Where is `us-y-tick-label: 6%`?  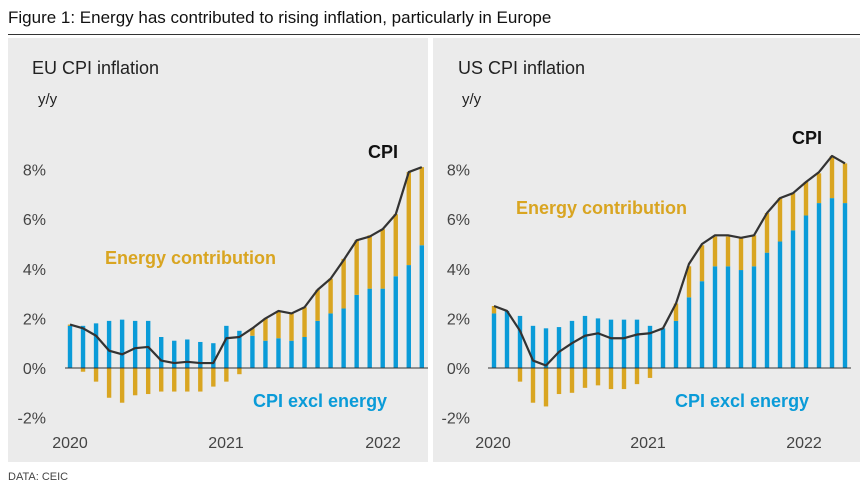 us-y-tick-label: 6% is located at coordinates (458, 220).